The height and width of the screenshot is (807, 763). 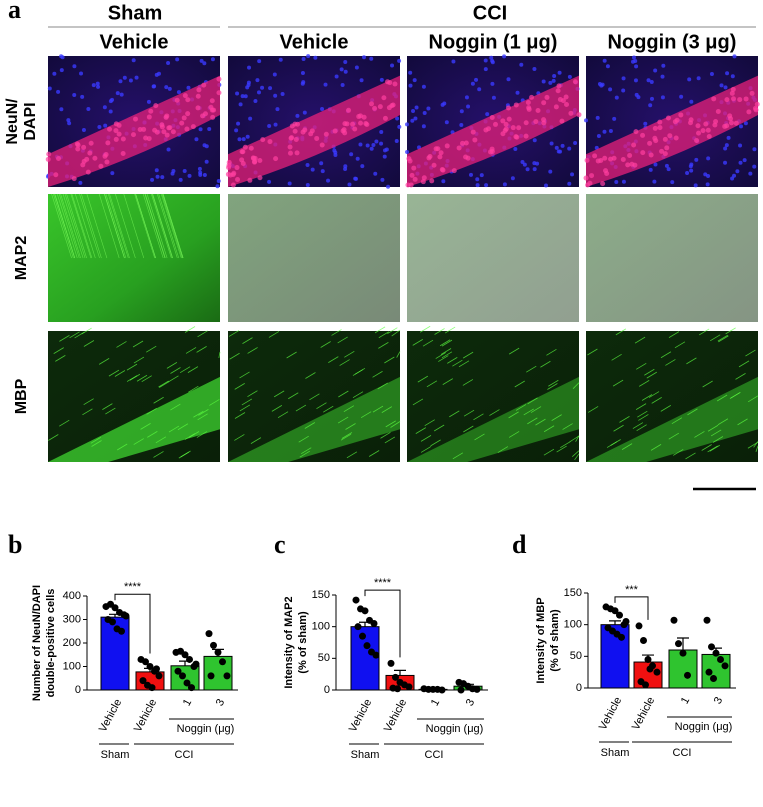 I want to click on x-tick-label: 1, so click(x=435, y=702).